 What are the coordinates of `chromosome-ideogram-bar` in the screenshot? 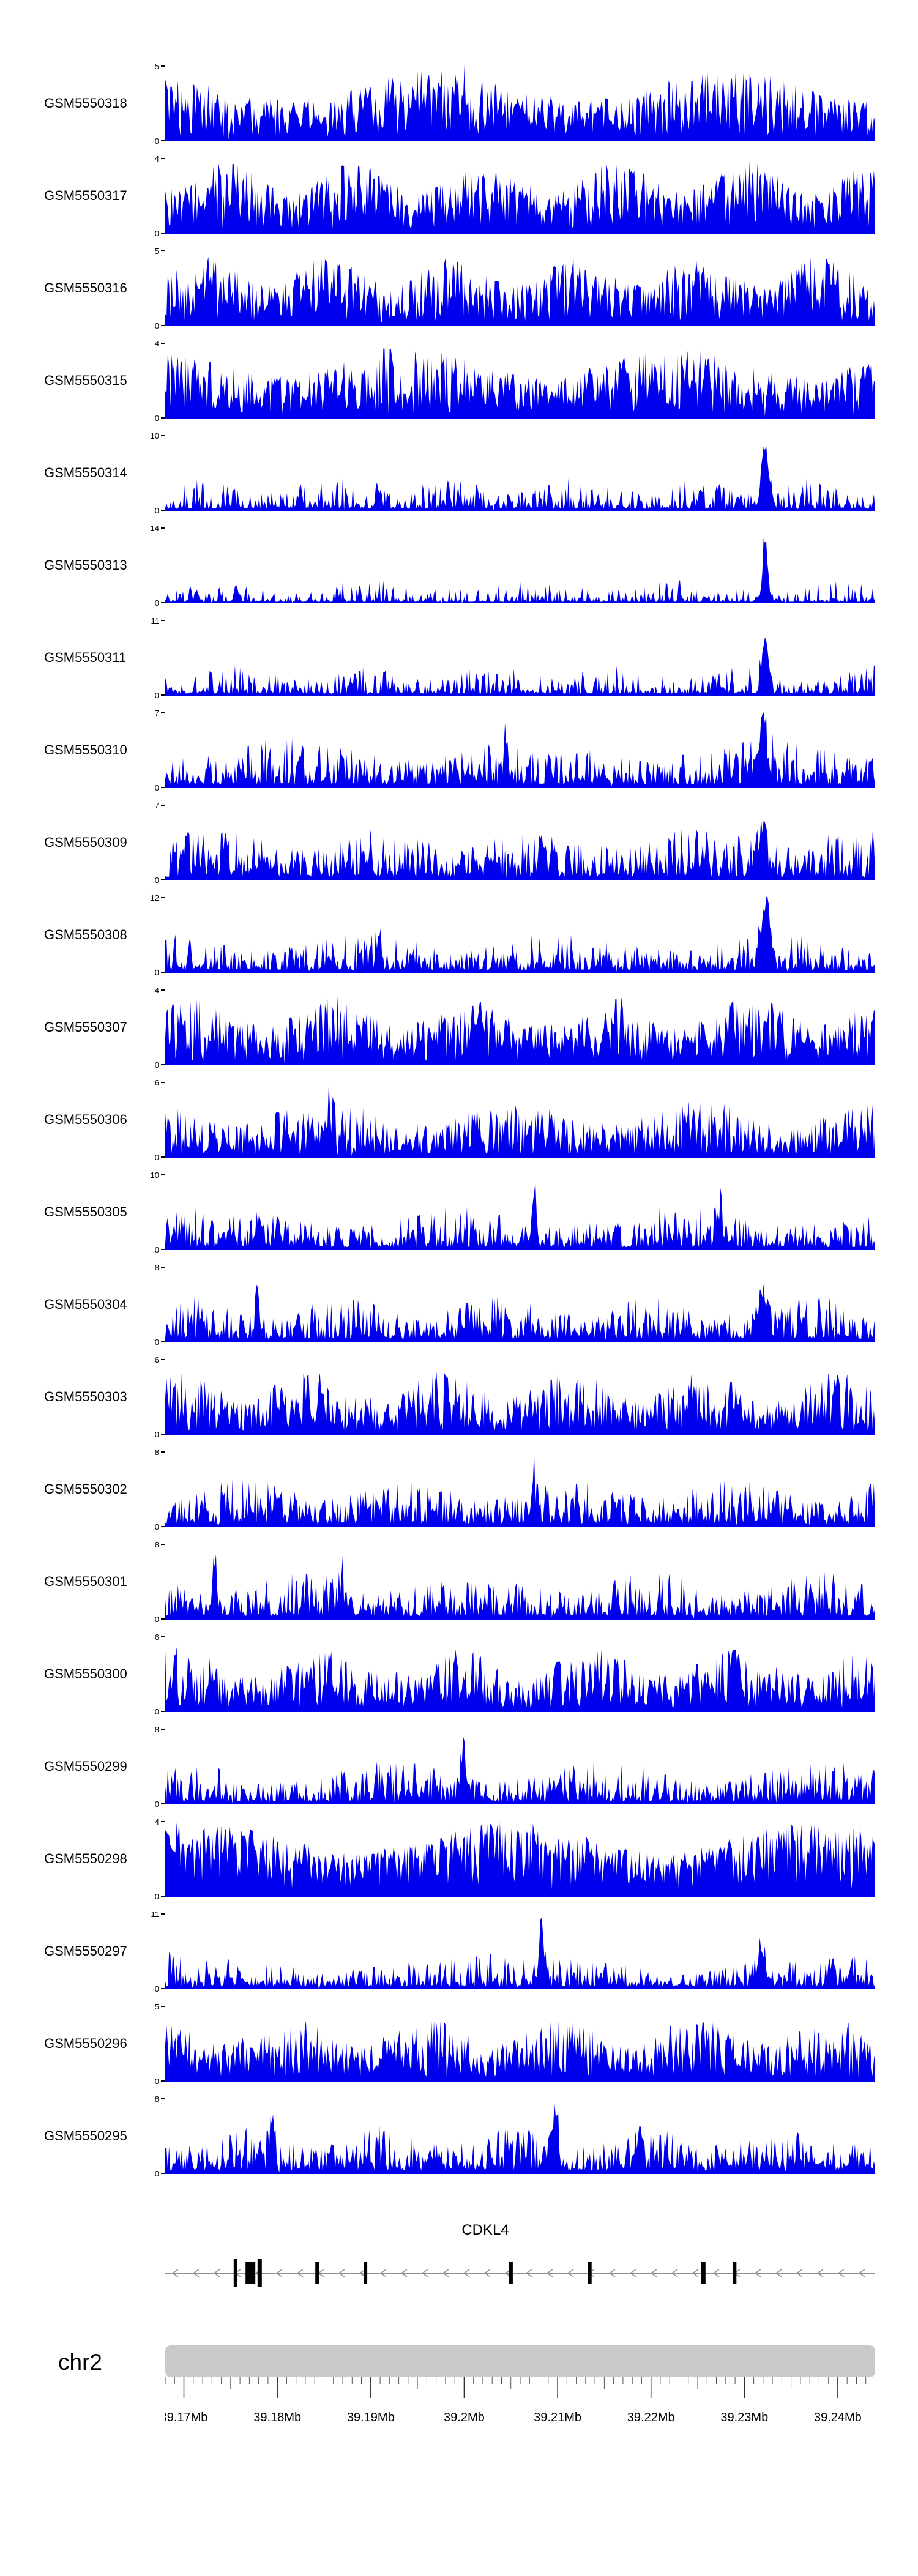 It's located at (520, 2361).